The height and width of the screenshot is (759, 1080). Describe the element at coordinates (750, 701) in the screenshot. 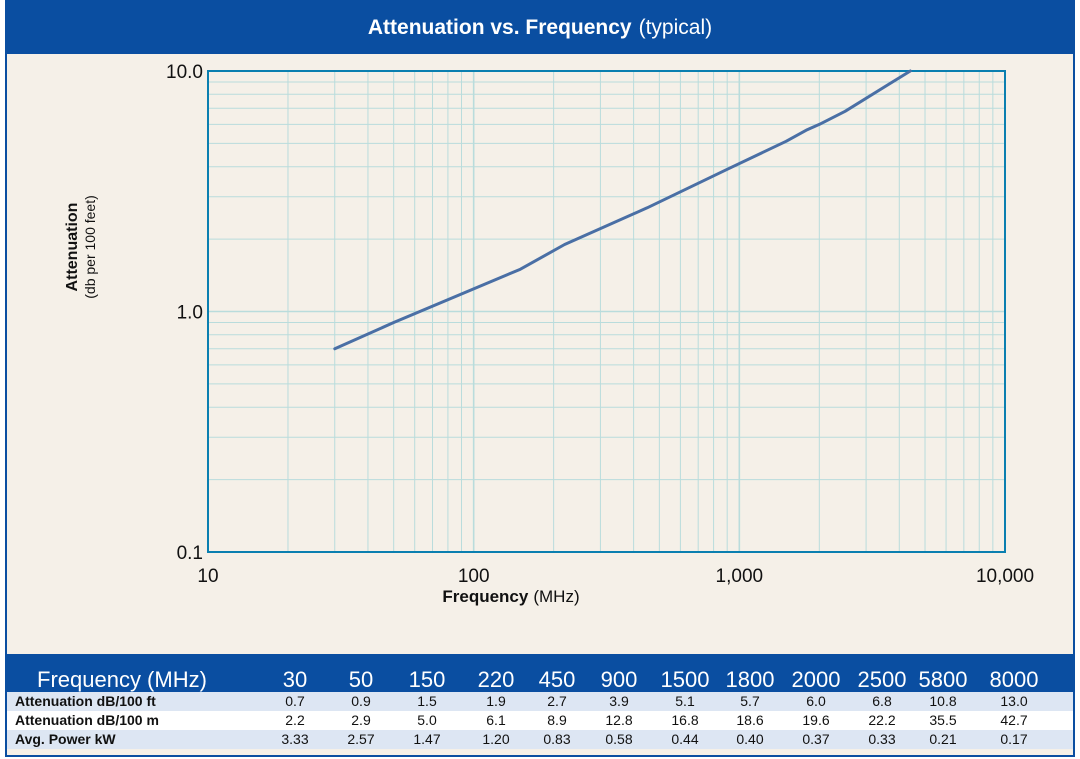

I see `table-cell: 5.7` at that location.